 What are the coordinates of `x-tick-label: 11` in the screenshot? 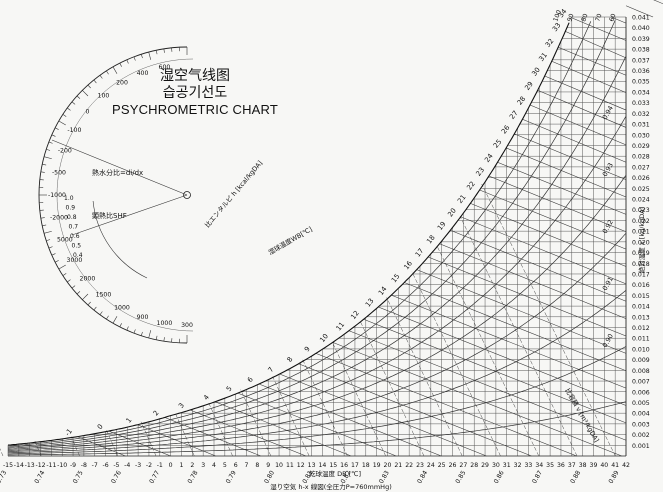 It's located at (290, 465).